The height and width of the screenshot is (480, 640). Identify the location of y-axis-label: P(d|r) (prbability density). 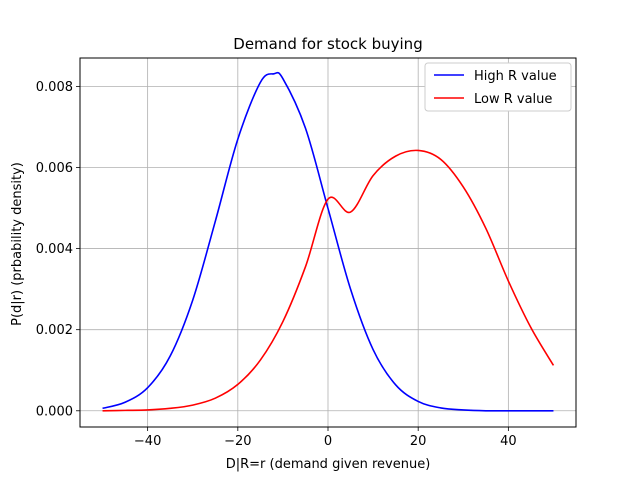
(17, 244).